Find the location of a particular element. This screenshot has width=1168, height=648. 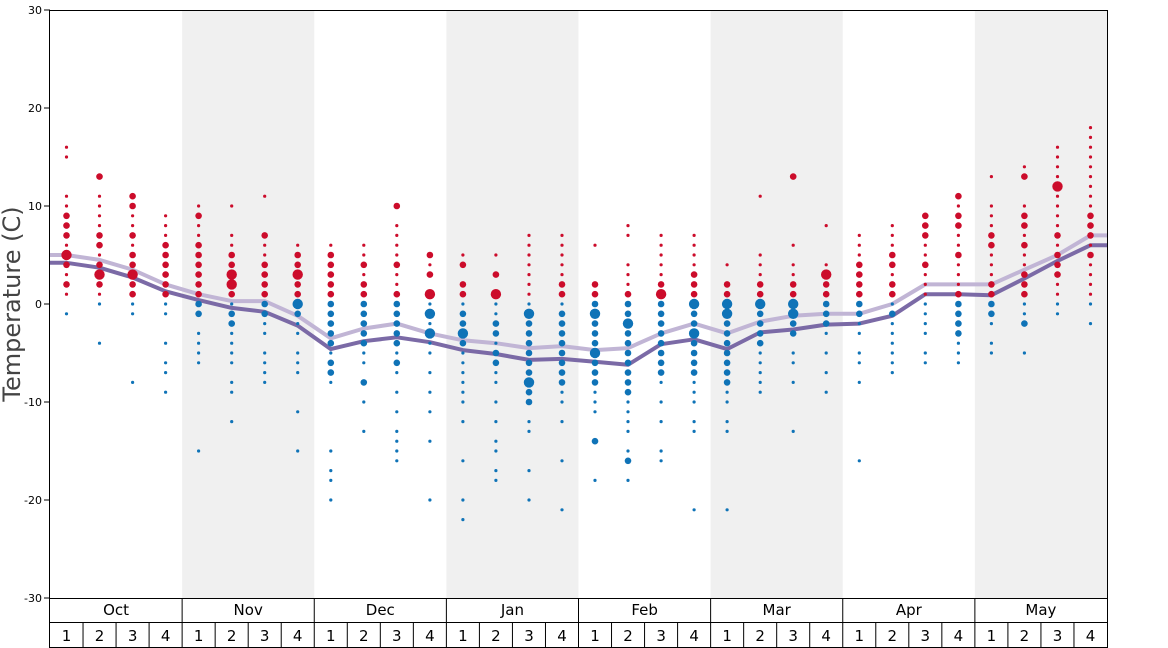

week-label: 3 is located at coordinates (529, 636).